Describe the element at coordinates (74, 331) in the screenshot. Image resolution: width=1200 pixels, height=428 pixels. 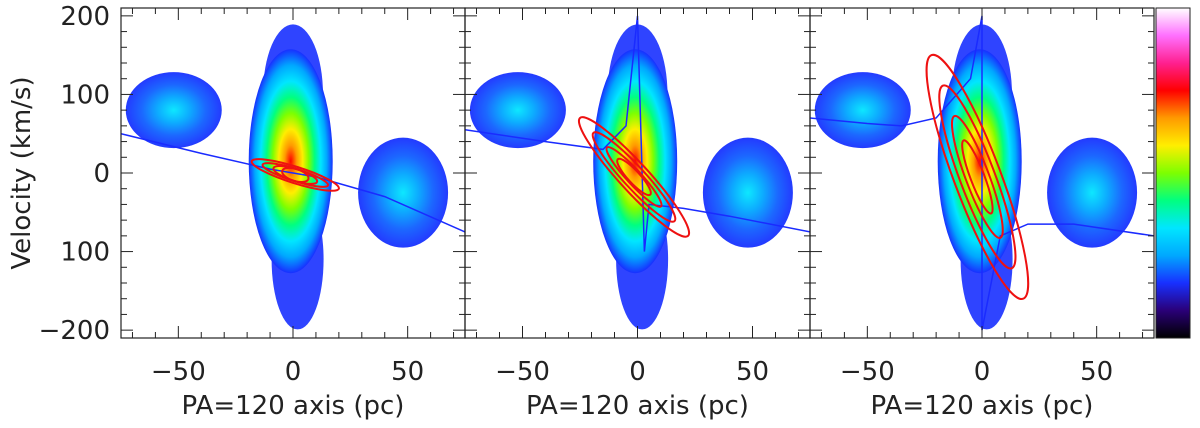
I see `y-tick-label: −200` at that location.